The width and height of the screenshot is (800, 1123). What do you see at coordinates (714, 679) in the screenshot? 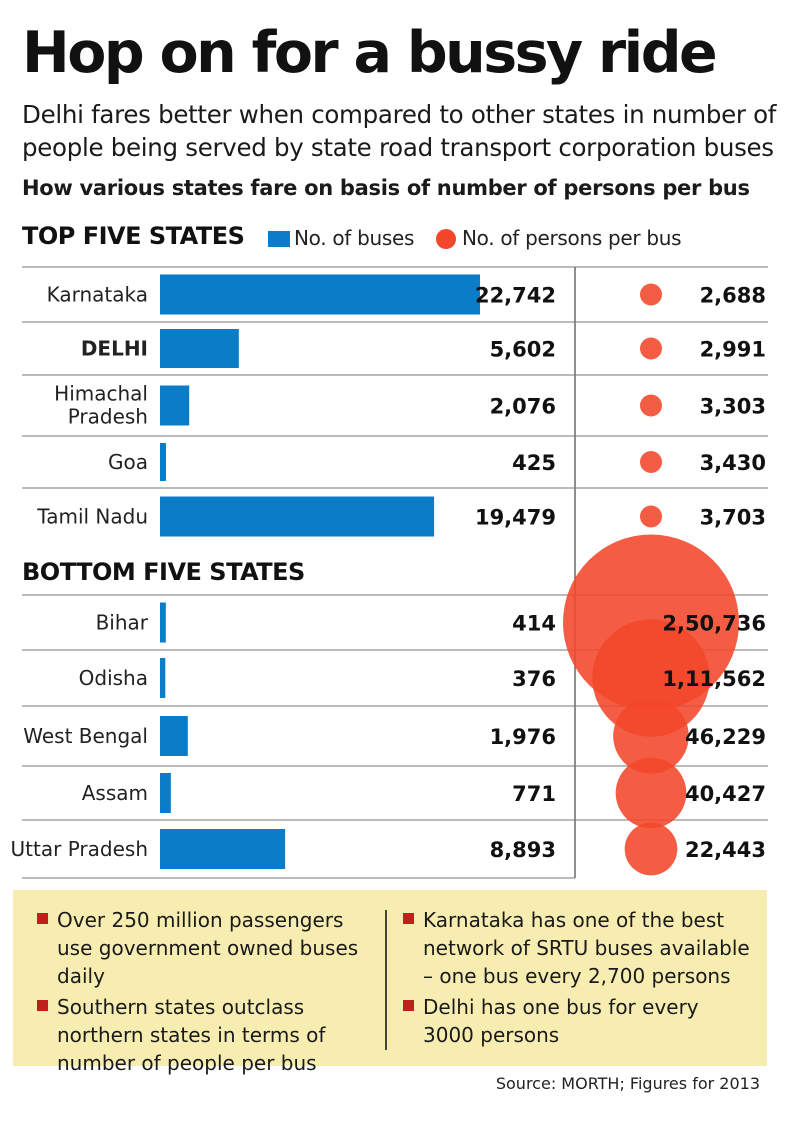
I see `persons-per-bus-label: 1,11,562` at bounding box center [714, 679].